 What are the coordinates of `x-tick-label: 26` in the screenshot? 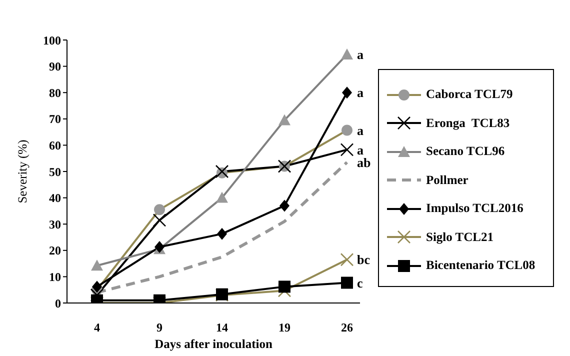 It's located at (347, 327).